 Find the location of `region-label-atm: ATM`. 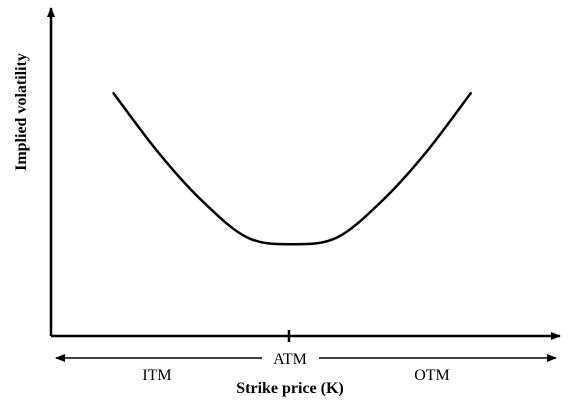

region-label-atm: ATM is located at coordinates (290, 359).